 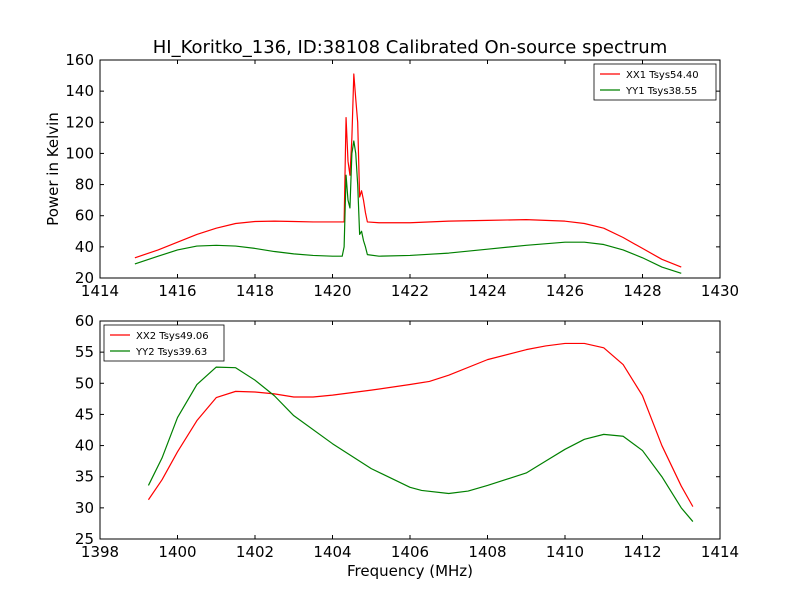 I want to click on y-axis-label: Power in Kelvin, so click(x=53, y=169).